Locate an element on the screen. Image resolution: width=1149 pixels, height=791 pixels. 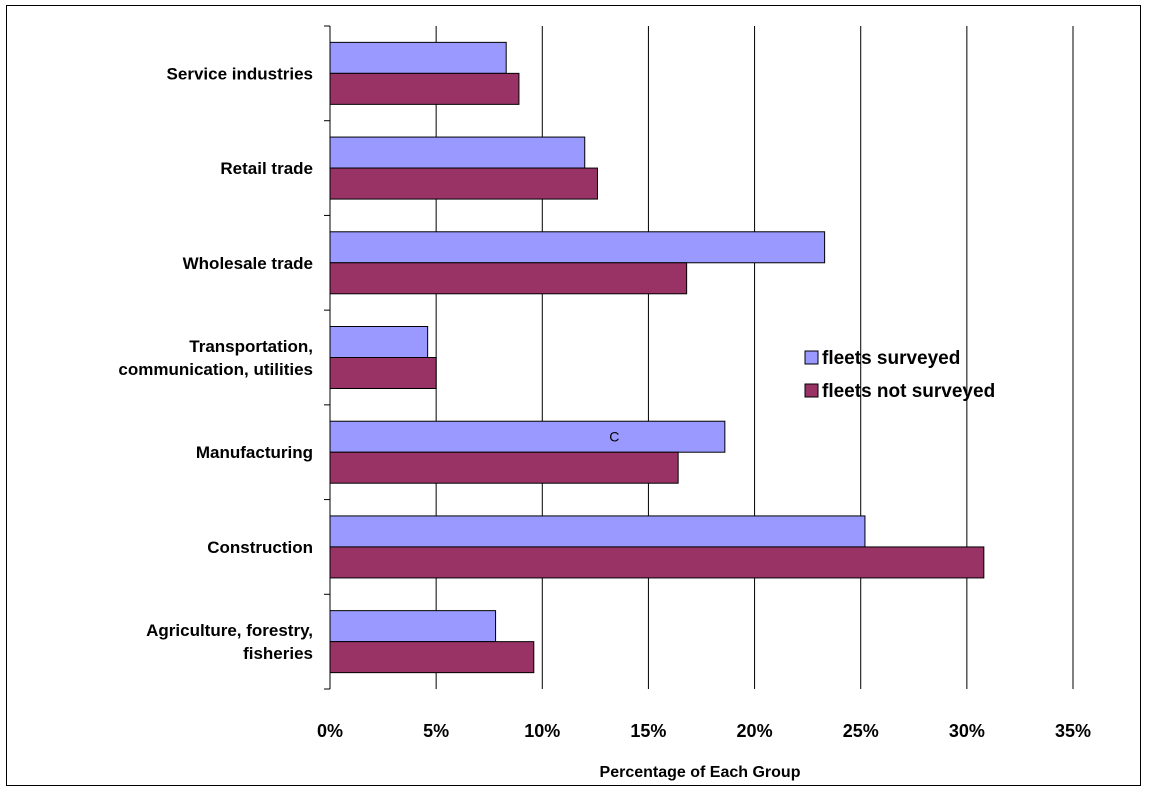
x-tick-label: 5% is located at coordinates (436, 731).